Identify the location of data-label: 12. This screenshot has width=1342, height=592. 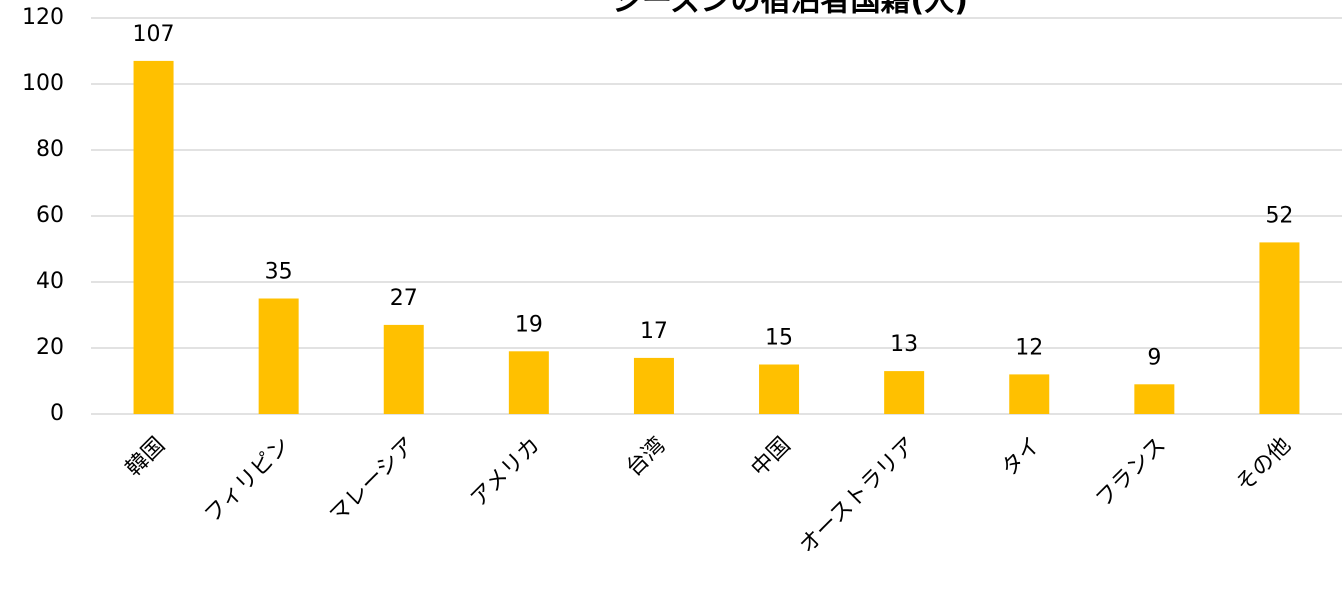
(1029, 347).